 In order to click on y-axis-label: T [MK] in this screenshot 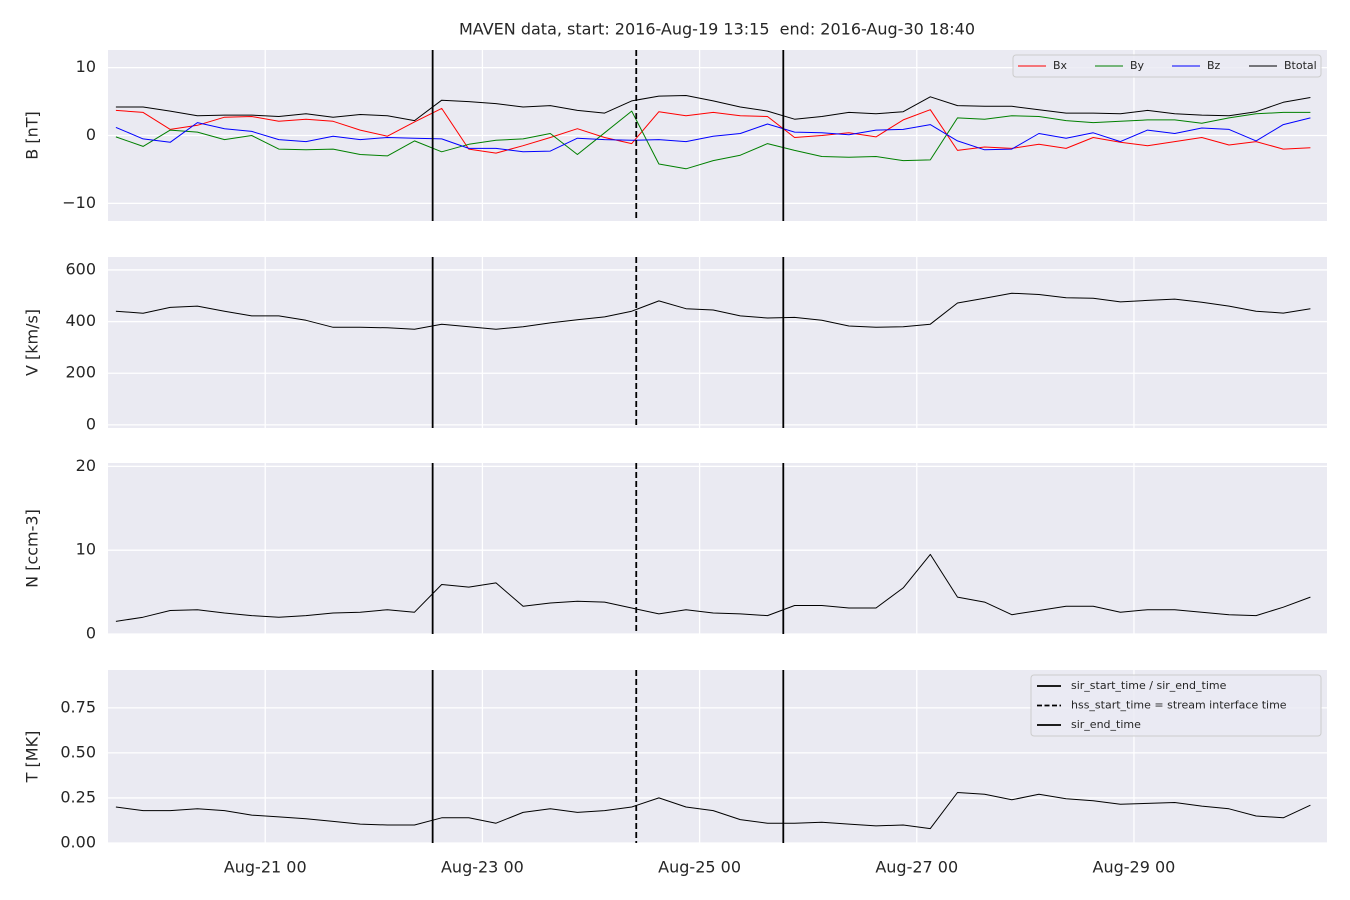, I will do `click(32, 757)`.